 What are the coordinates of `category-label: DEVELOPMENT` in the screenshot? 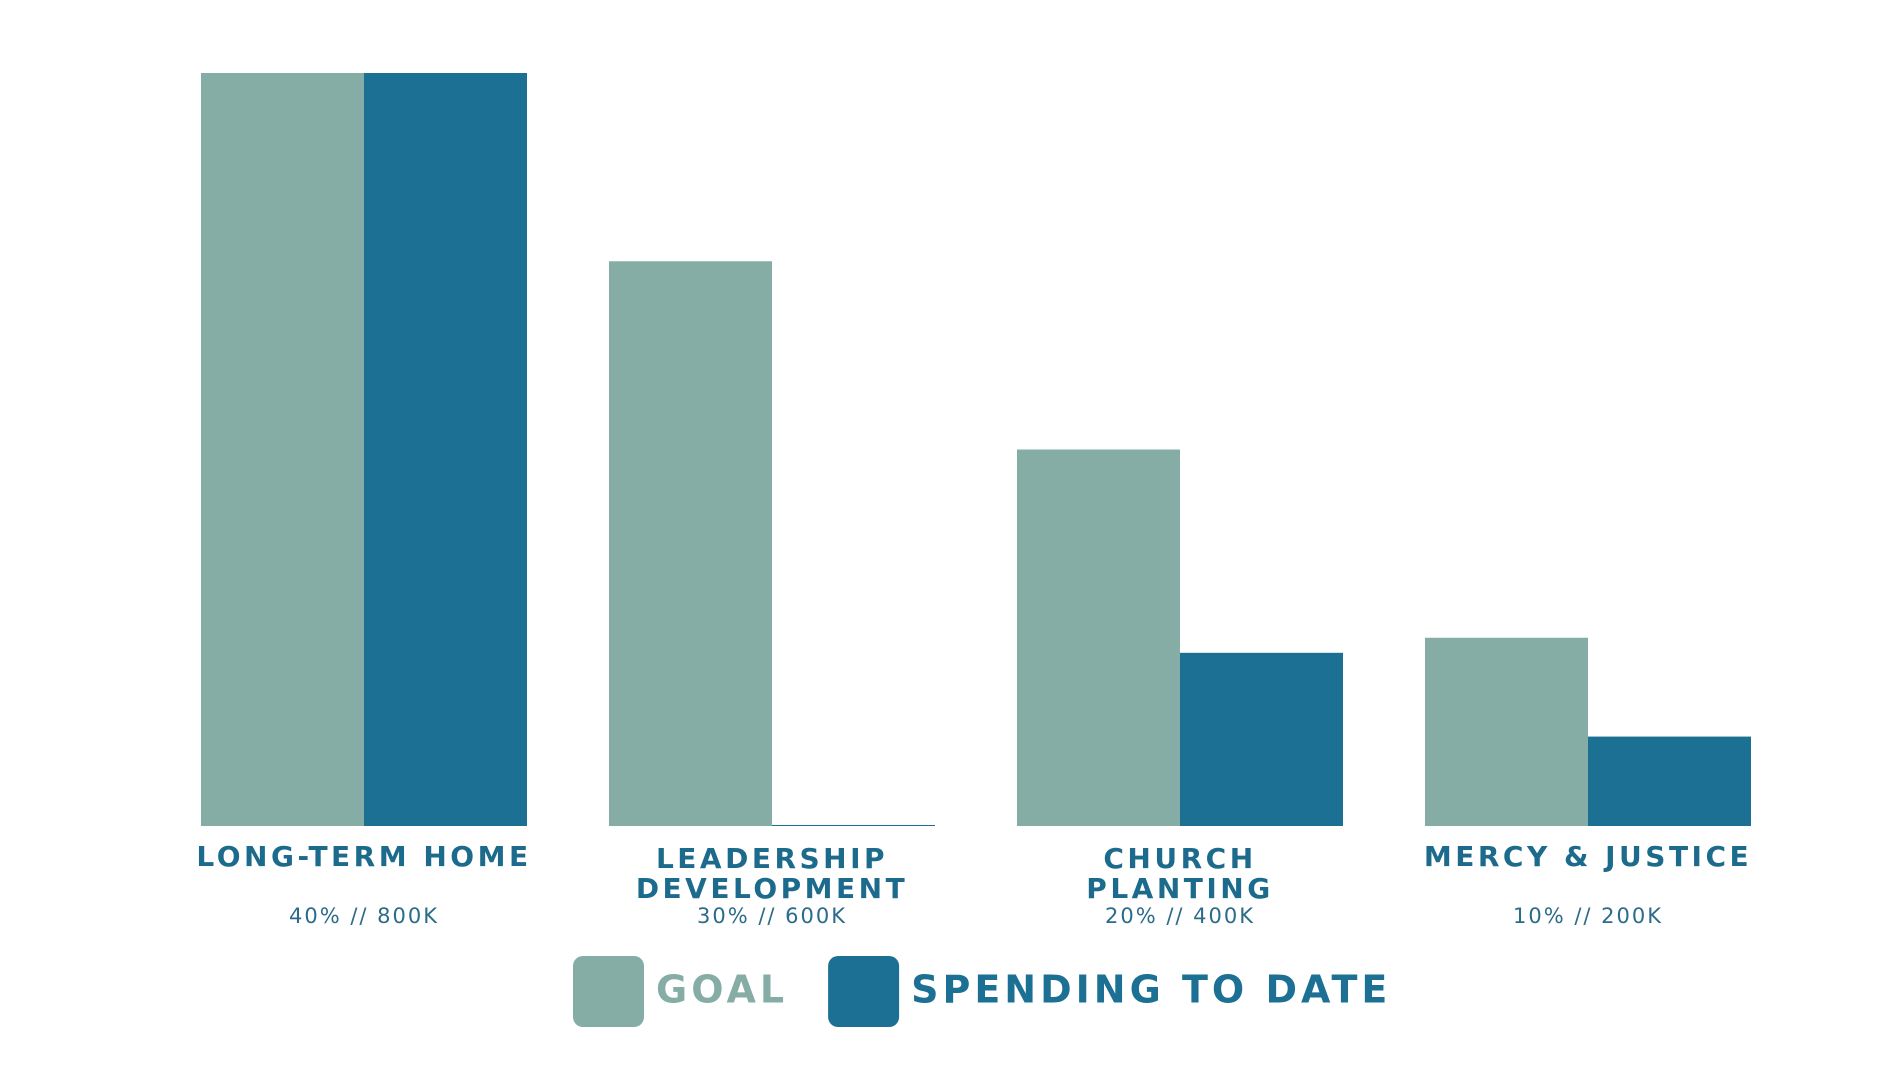 It's located at (772, 888).